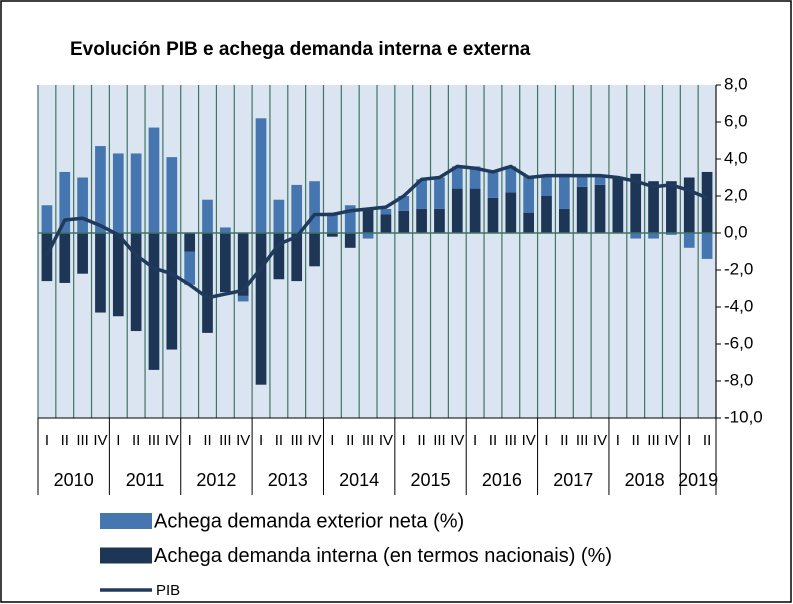  I want to click on x-group-label: 2019, so click(698, 480).